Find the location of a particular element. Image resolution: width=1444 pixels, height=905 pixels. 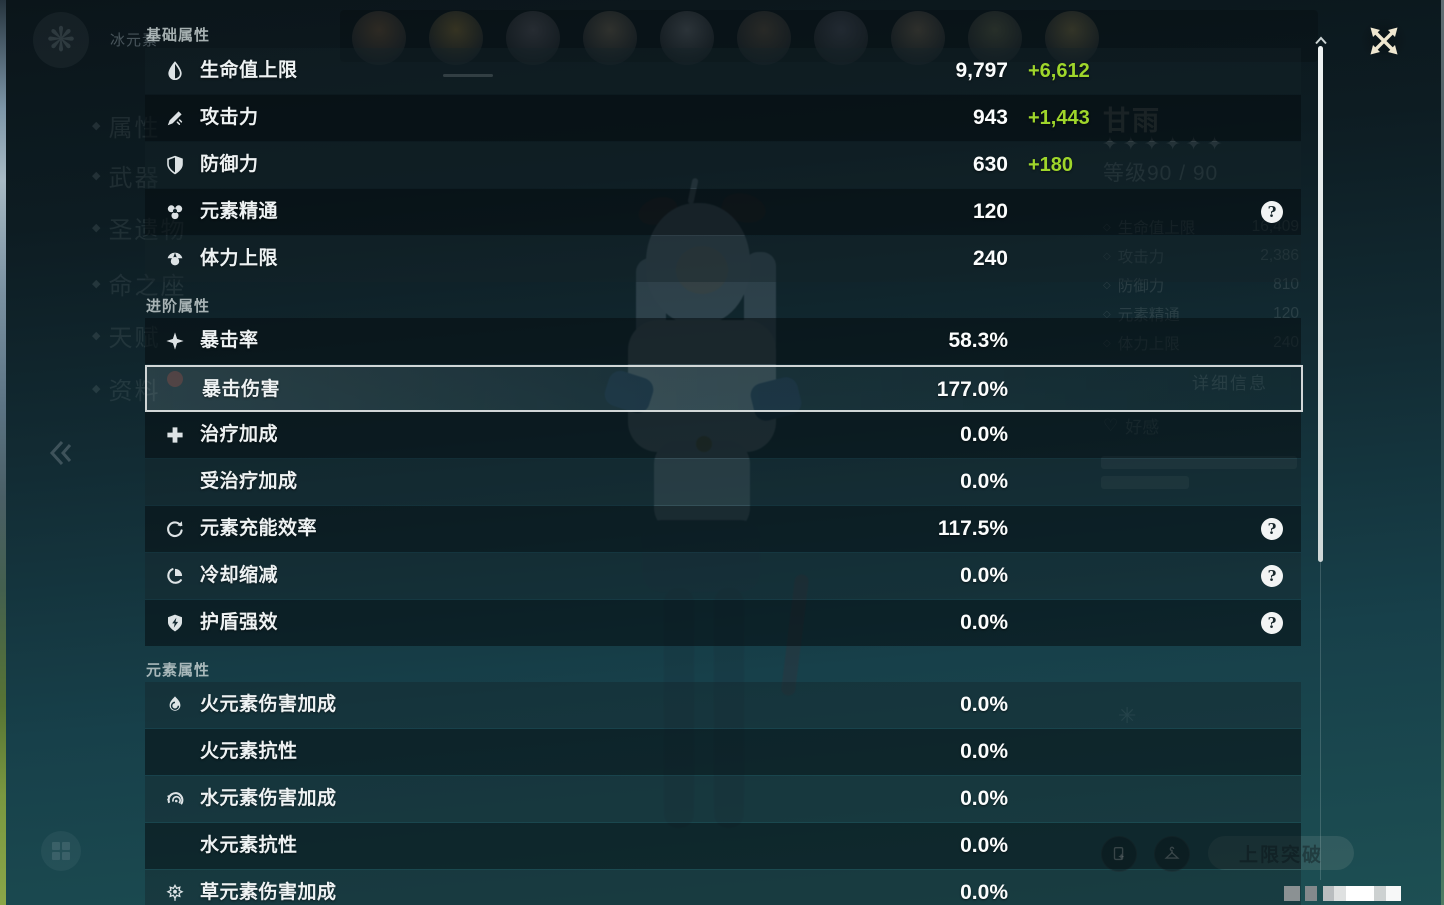

stat-row: 暴击伤害 177.0% is located at coordinates (724, 388).